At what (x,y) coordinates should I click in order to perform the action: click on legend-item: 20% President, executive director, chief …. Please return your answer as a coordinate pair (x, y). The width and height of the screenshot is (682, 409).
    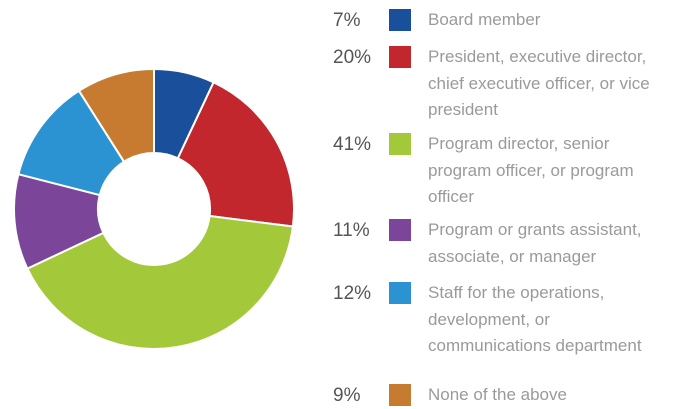
    Looking at the image, I should click on (503, 84).